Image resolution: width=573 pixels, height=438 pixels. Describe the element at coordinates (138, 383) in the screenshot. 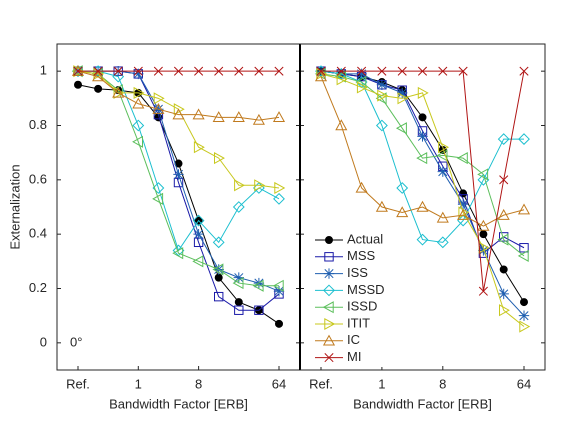

I see `x-tick-label: 1` at that location.